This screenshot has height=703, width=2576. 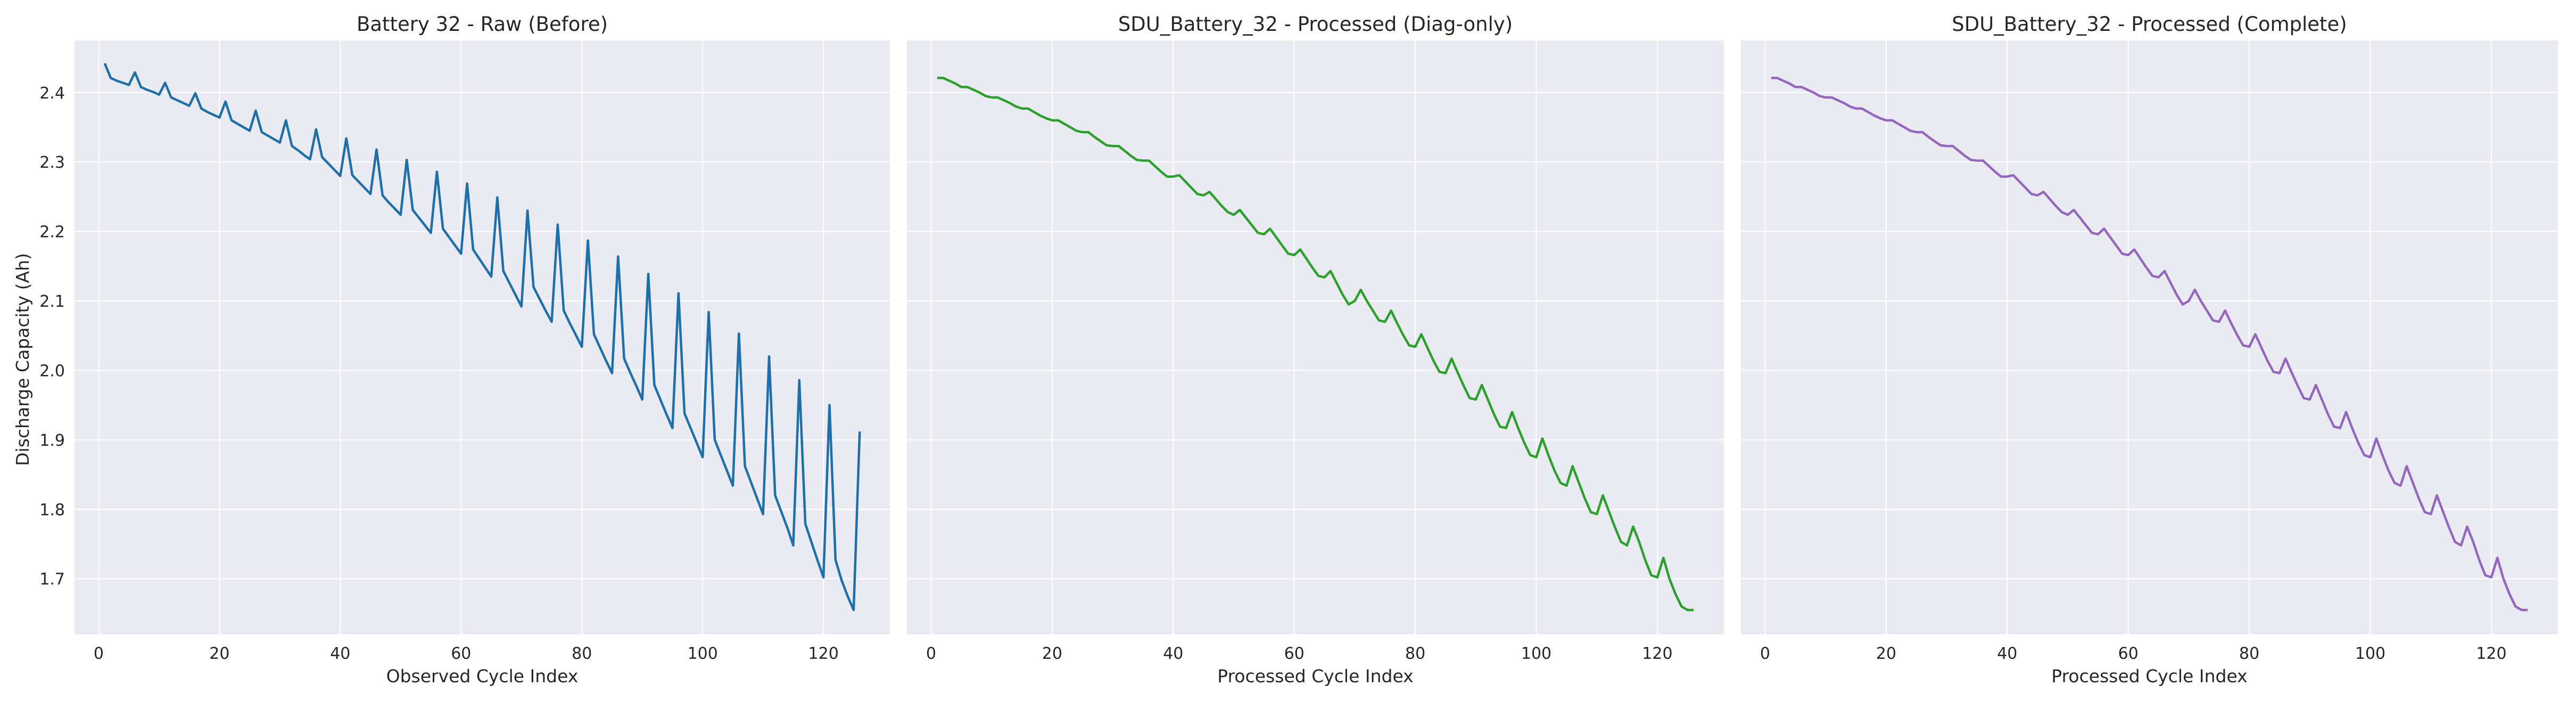 What do you see at coordinates (52, 441) in the screenshot?
I see `y-tick-label: 1.9` at bounding box center [52, 441].